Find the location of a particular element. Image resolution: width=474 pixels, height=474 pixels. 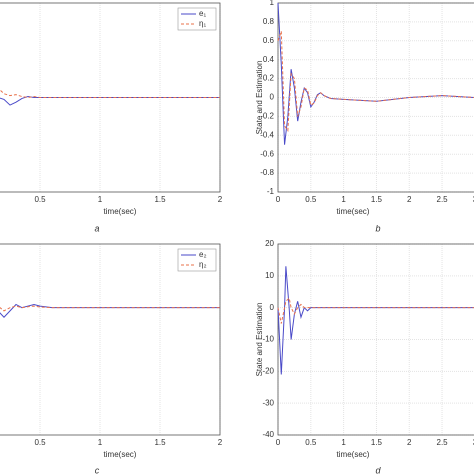

legend-label: e₂ is located at coordinates (203, 254).